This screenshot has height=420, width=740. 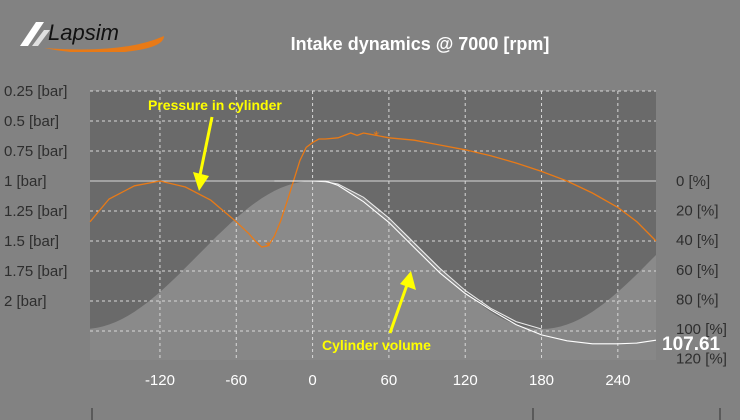 What do you see at coordinates (541, 380) in the screenshot?
I see `x-tick-label: 180` at bounding box center [541, 380].